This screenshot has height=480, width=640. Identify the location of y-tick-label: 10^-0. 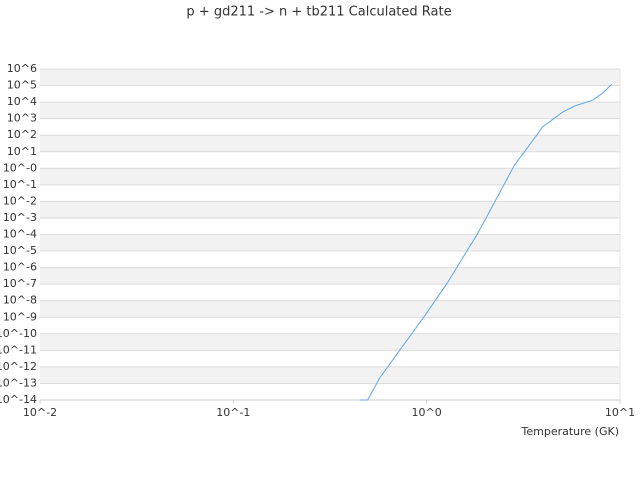
(20, 167).